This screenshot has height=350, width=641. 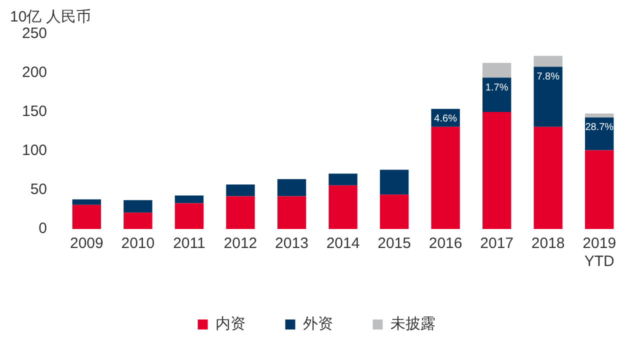 What do you see at coordinates (343, 243) in the screenshot?
I see `x-tick-label: 2014` at bounding box center [343, 243].